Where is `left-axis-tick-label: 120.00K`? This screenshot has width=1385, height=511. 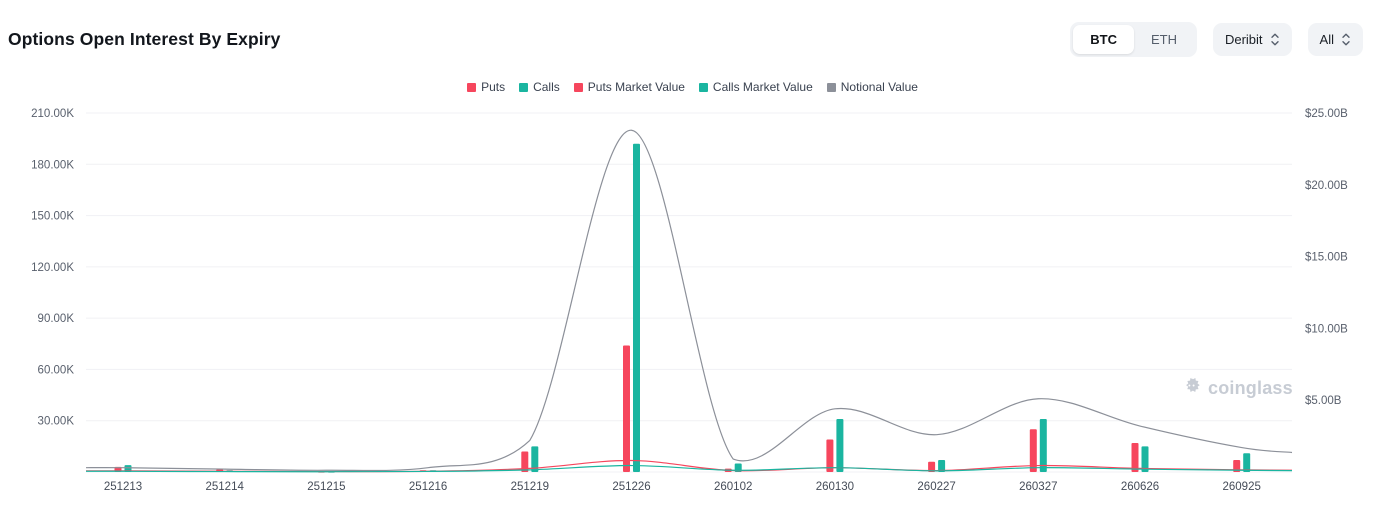 left-axis-tick-label: 120.00K is located at coordinates (52, 268).